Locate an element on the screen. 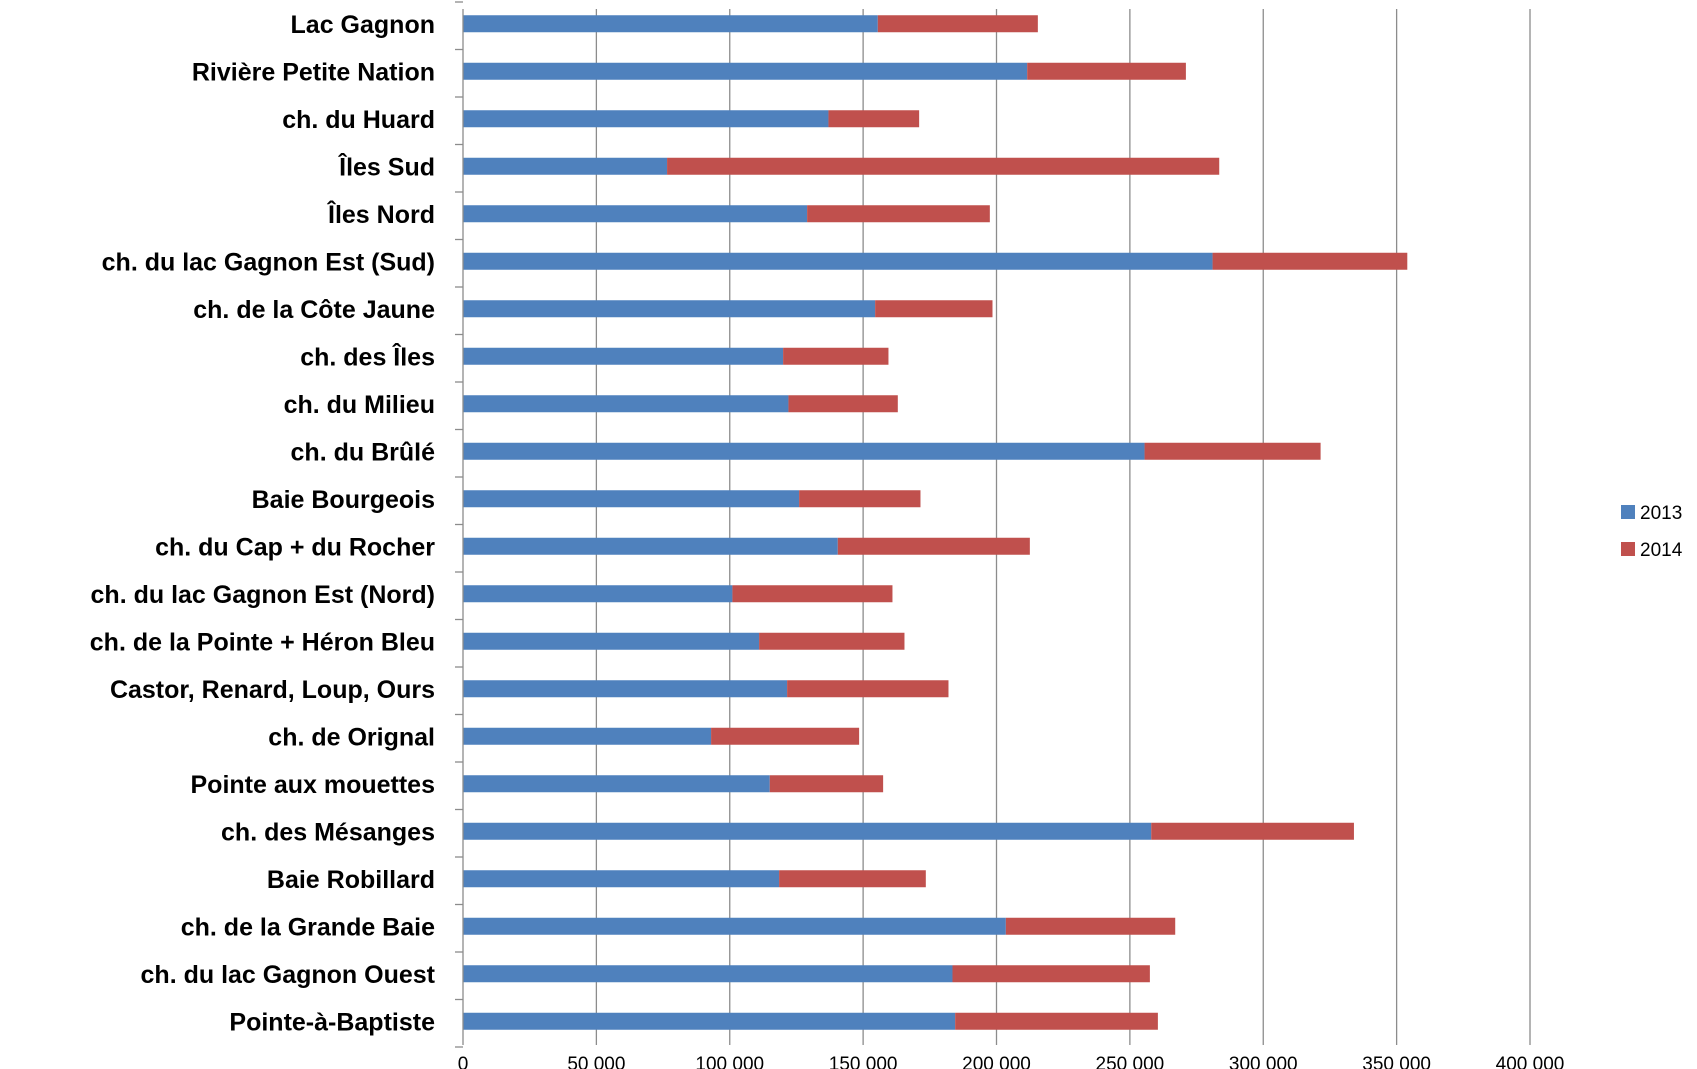 The width and height of the screenshot is (1697, 1069). category-label: Îles Nord is located at coordinates (380, 214).